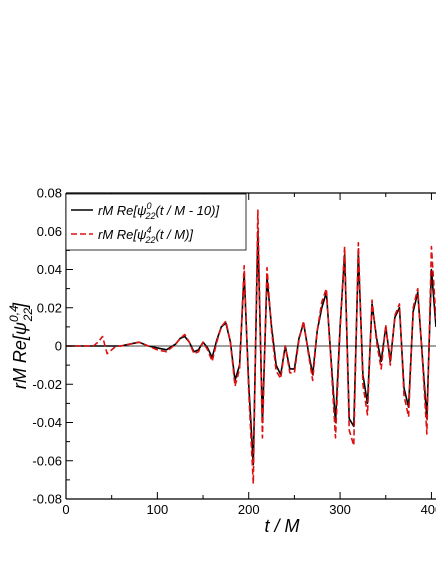 The height and width of the screenshot is (564, 436). I want to click on y-tick-label: 0.08, so click(49, 193).